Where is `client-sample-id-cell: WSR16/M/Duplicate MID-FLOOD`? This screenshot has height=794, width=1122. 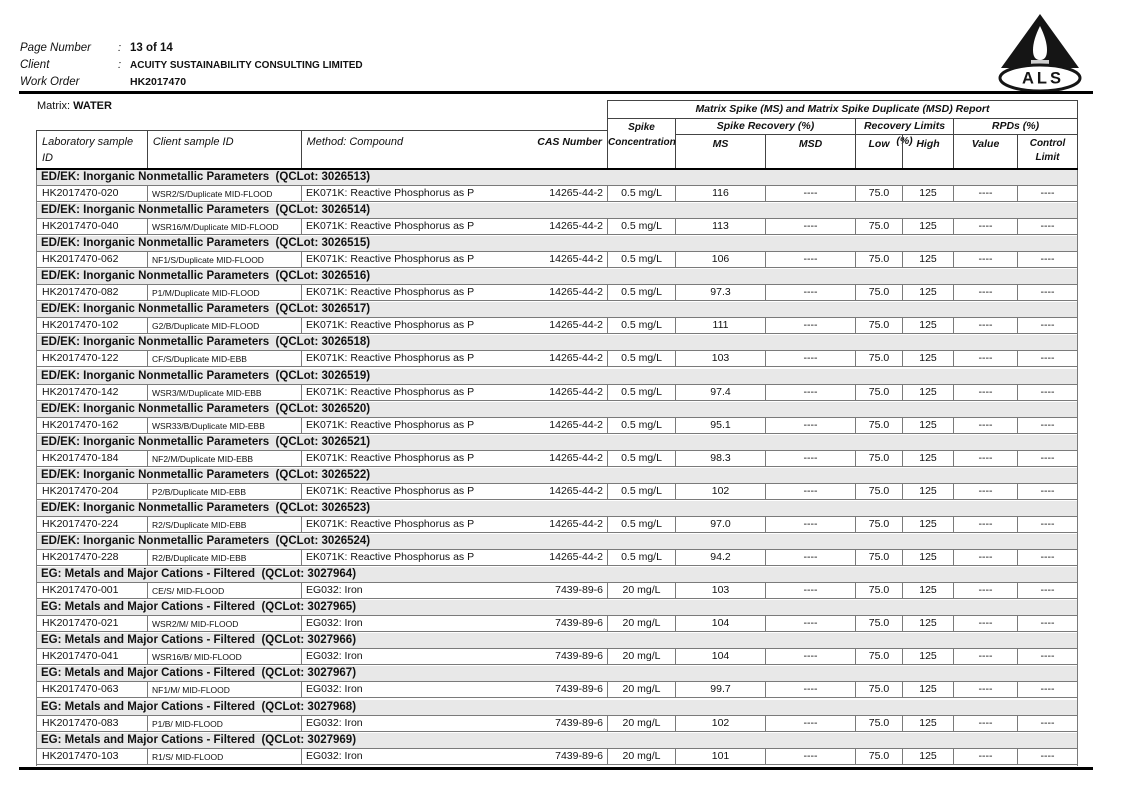 client-sample-id-cell: WSR16/M/Duplicate MID-FLOOD is located at coordinates (225, 227).